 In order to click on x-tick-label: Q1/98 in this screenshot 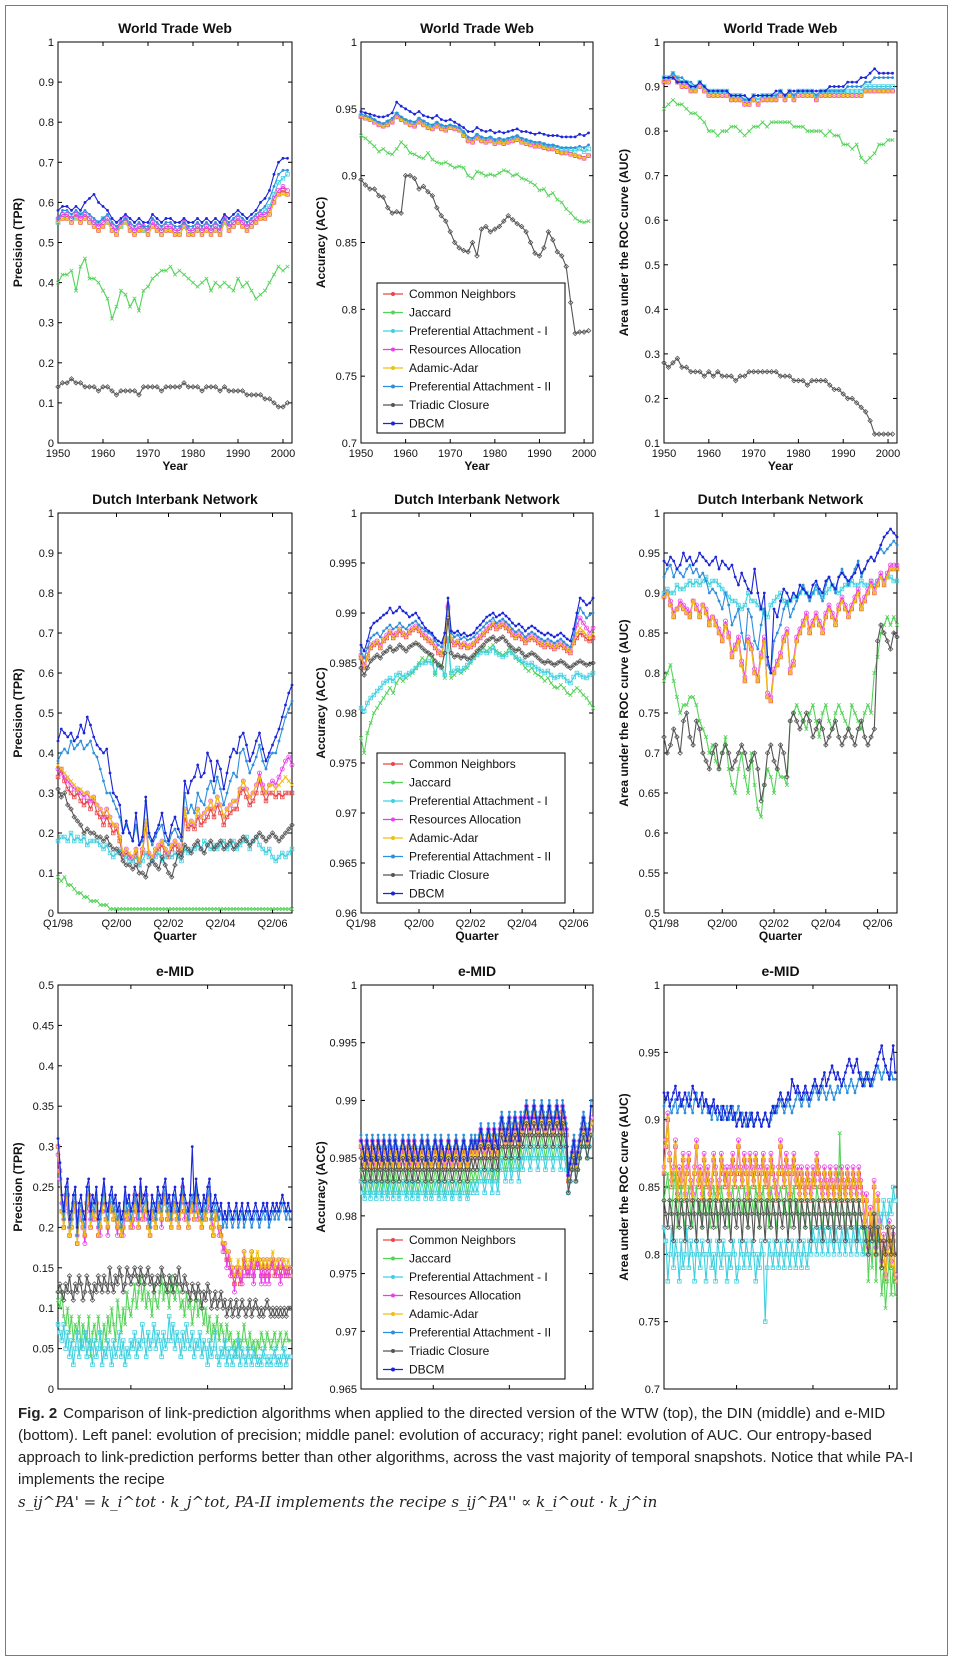, I will do `click(664, 924)`.